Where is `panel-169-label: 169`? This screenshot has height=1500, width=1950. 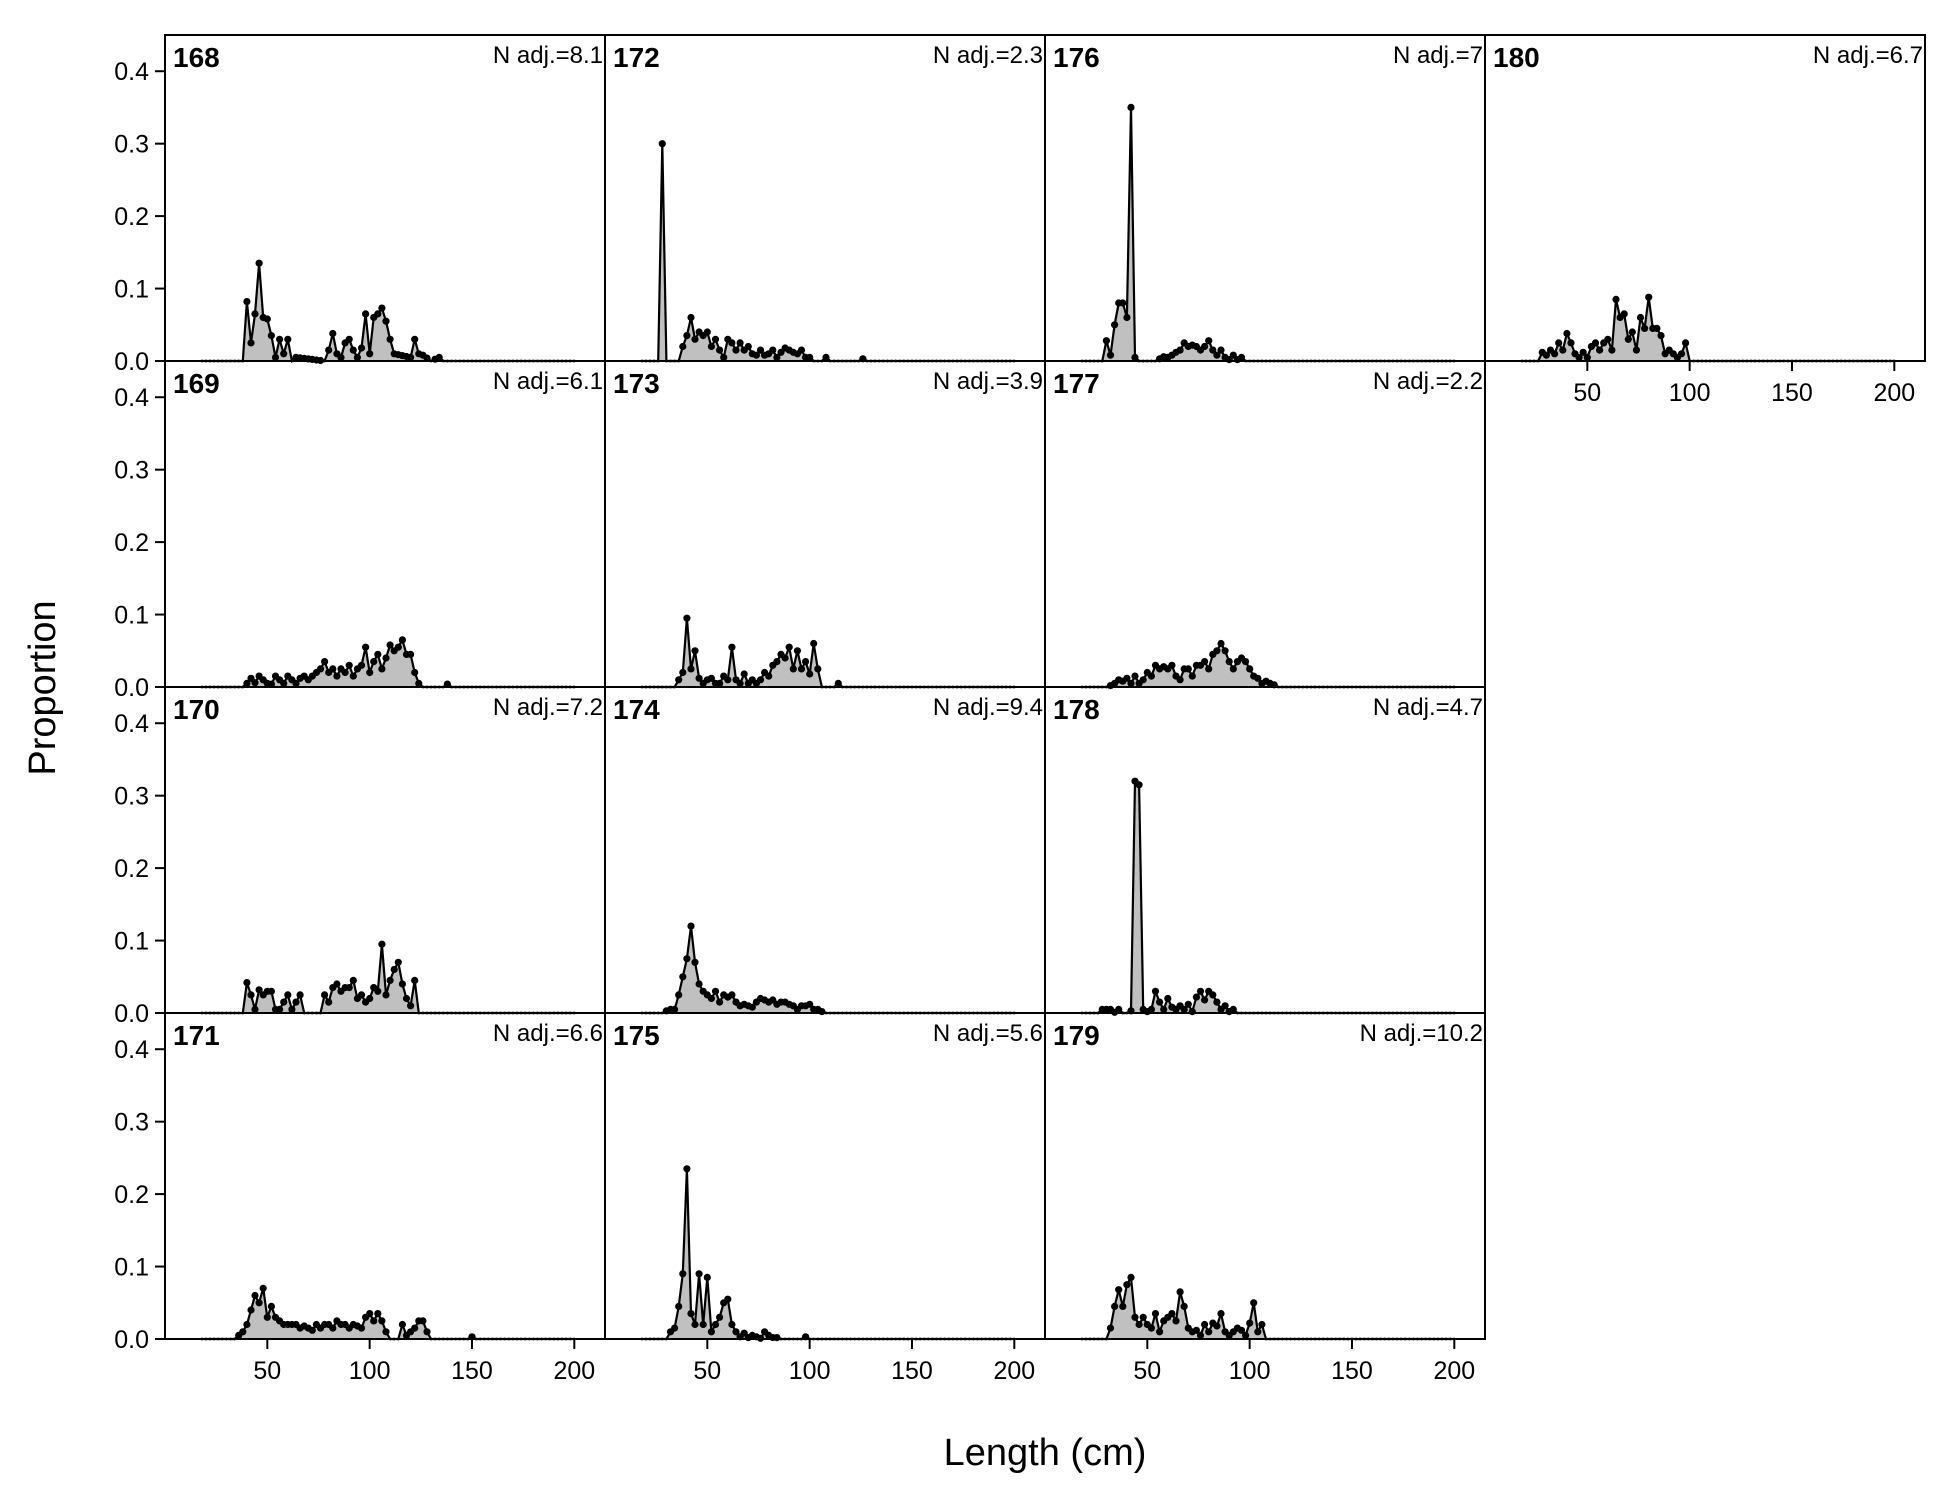
panel-169-label: 169 is located at coordinates (196, 383).